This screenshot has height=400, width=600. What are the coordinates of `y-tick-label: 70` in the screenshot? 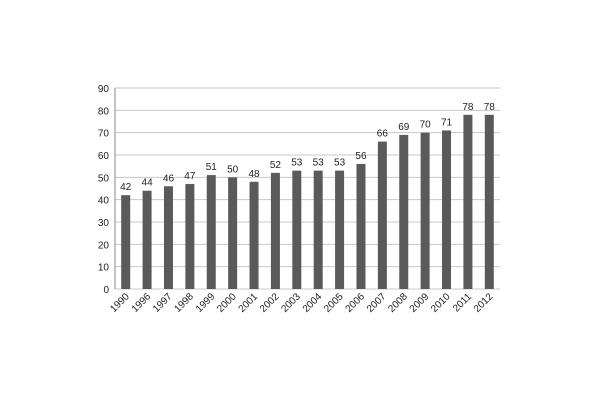 It's located at (104, 134).